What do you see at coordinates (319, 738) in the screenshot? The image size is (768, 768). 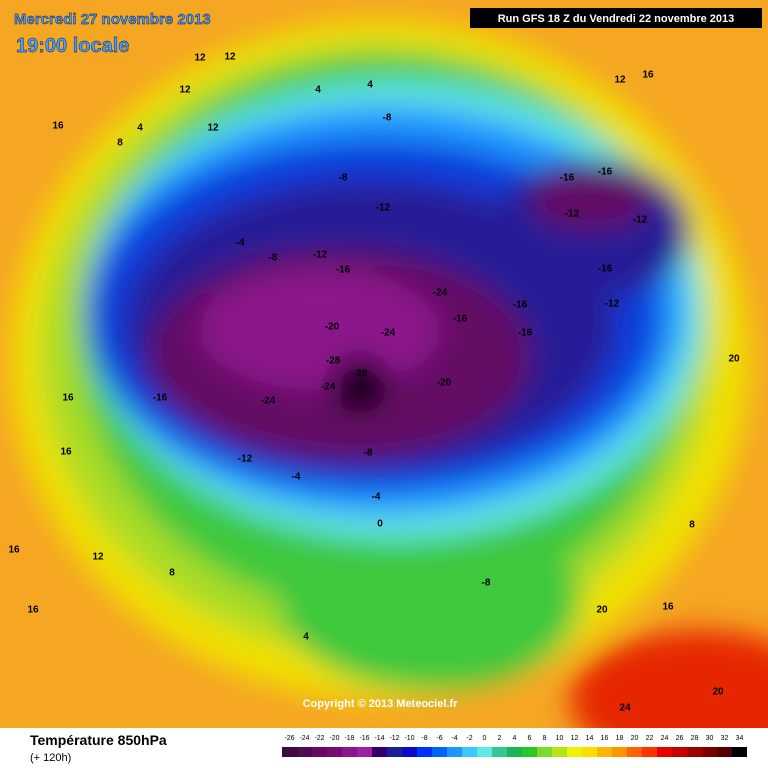 I see `legend-label: -22` at bounding box center [319, 738].